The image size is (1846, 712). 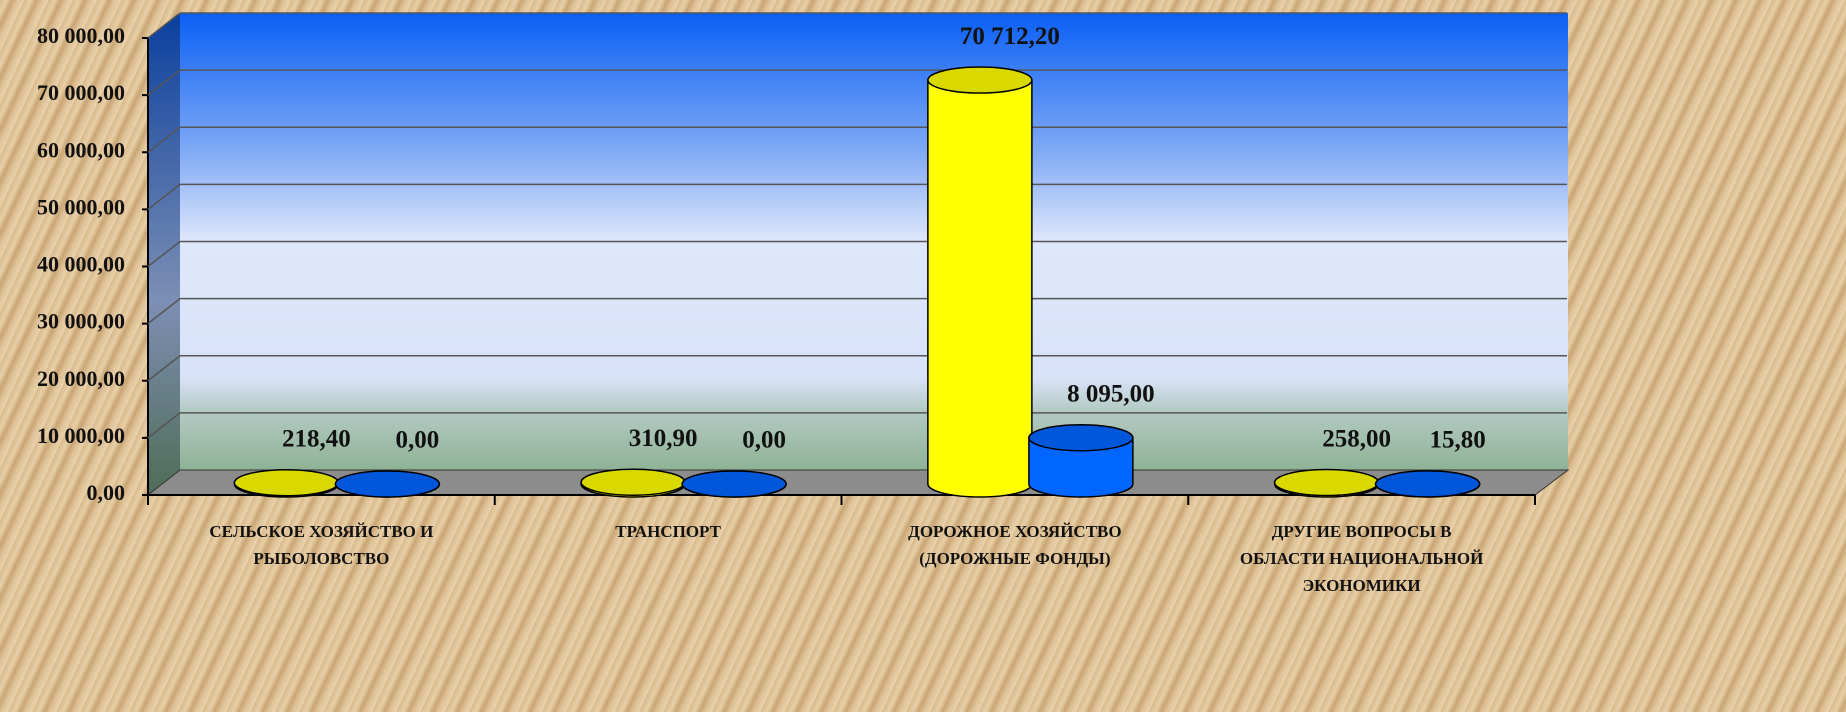 I want to click on y-tick-label: 70 000,00, so click(x=81, y=92).